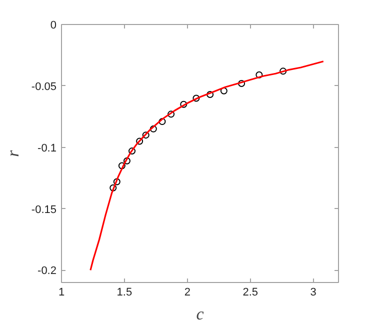  Describe the element at coordinates (53, 26) in the screenshot. I see `y-tick-label: 0` at that location.